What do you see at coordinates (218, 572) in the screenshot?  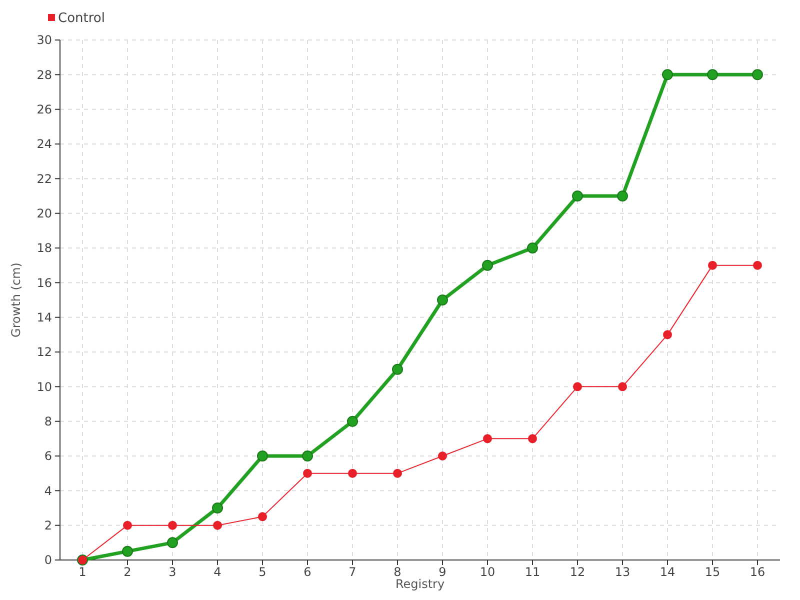 I see `x-tick-label: 4` at bounding box center [218, 572].